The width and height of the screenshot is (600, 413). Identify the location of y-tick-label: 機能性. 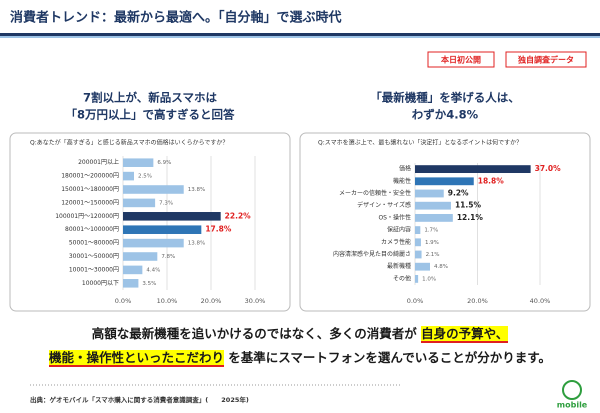
(402, 181).